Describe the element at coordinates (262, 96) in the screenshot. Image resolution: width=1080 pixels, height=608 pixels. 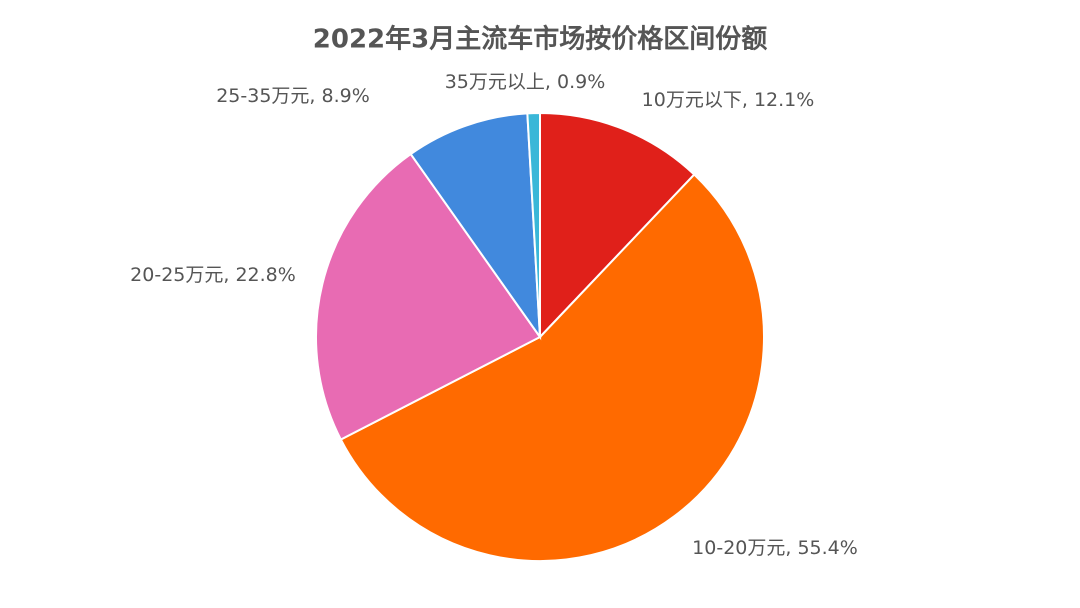
I see `label-category: 25-35万元` at that location.